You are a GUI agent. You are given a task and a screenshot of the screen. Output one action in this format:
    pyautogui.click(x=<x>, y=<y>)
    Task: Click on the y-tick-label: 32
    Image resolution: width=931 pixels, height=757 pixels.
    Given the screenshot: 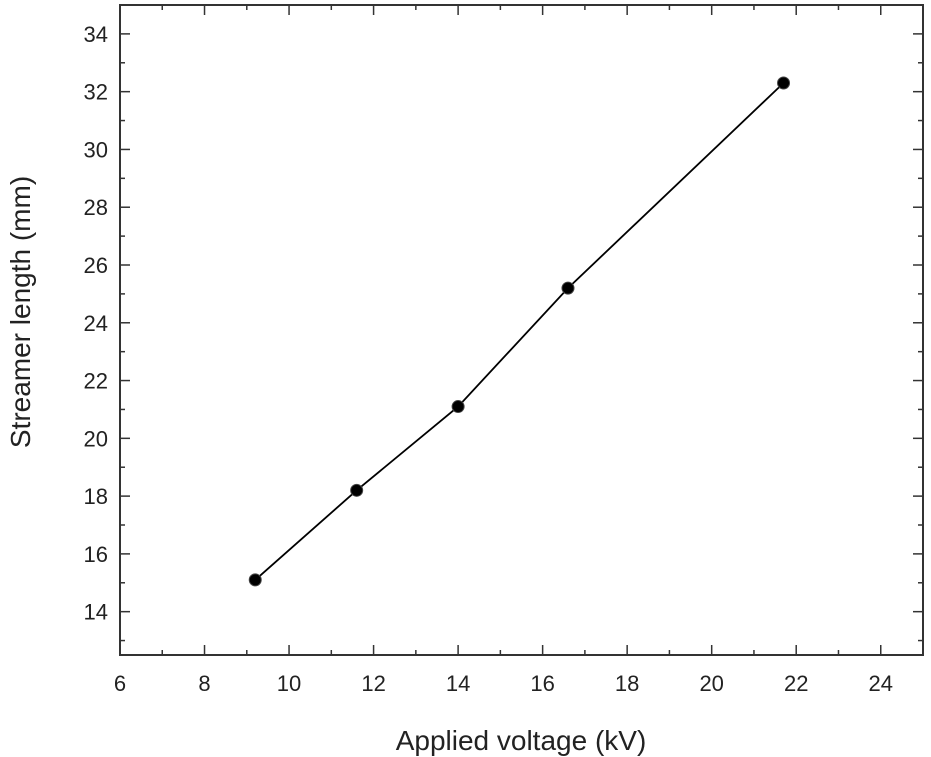 What is the action you would take?
    pyautogui.click(x=96, y=92)
    